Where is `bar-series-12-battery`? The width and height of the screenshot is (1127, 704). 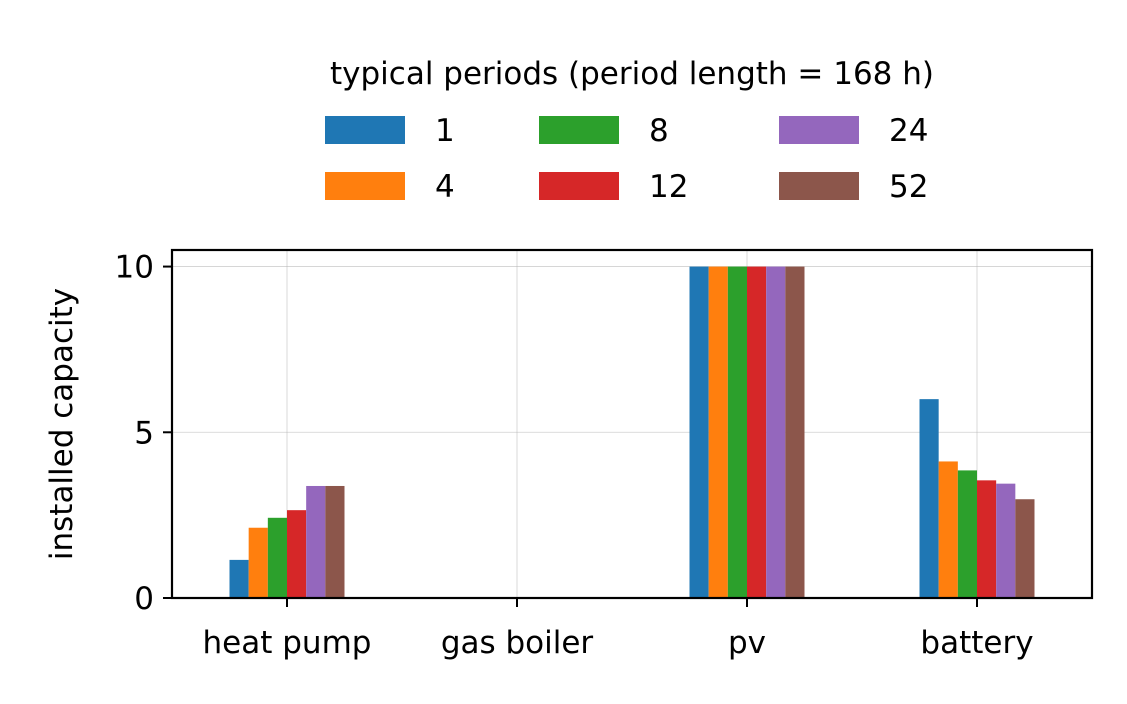 bar-series-12-battery is located at coordinates (987, 539).